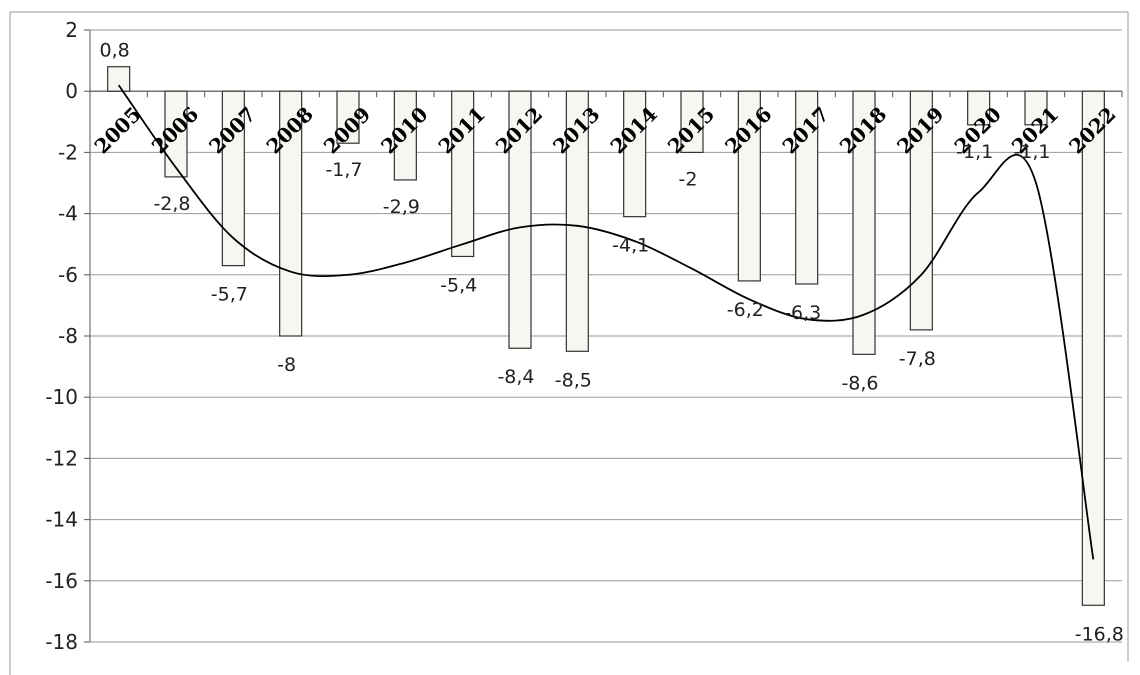 The width and height of the screenshot is (1140, 675). Describe the element at coordinates (119, 79) in the screenshot. I see `bar-2005` at that location.